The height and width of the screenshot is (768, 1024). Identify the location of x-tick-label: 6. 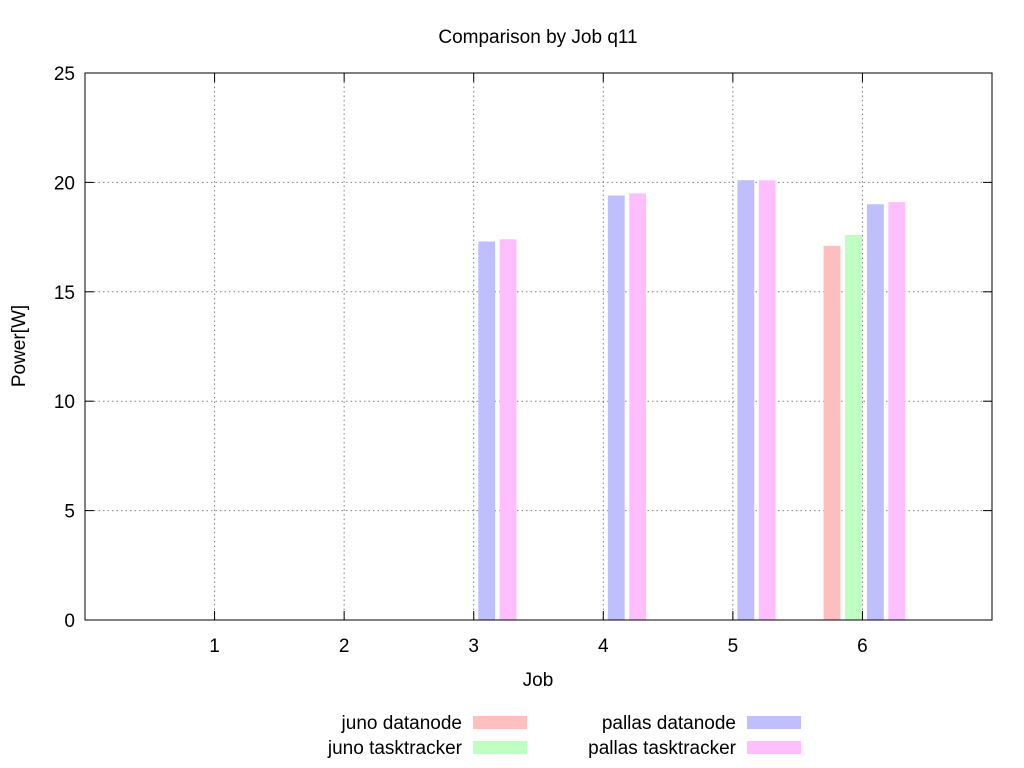
(862, 646).